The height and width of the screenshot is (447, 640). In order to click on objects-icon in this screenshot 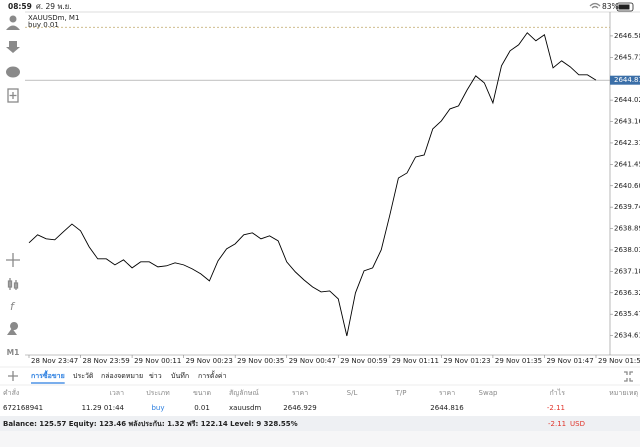, I will do `click(13, 328)`.